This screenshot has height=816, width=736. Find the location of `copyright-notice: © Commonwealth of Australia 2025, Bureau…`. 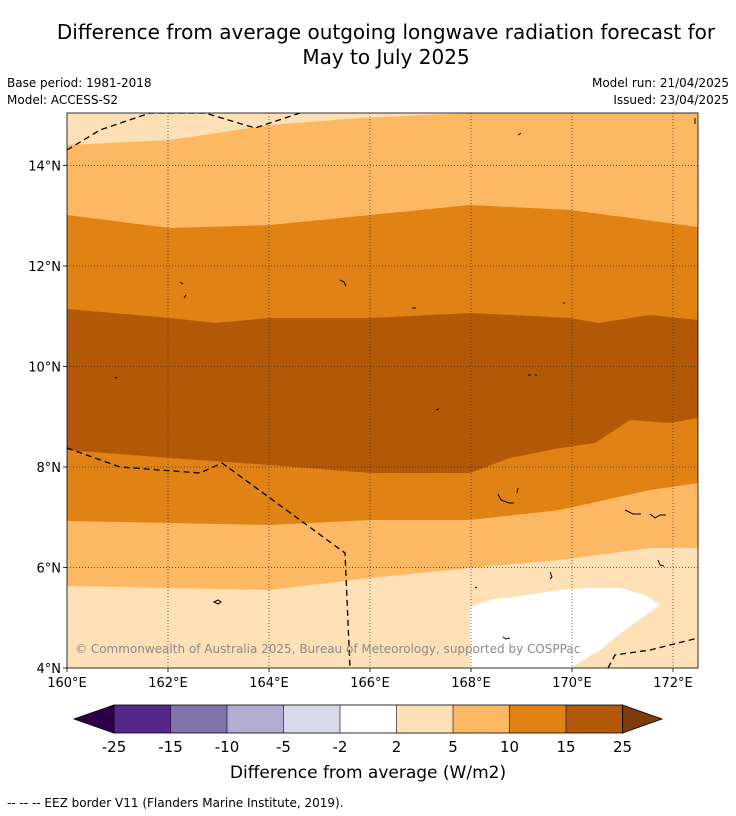

copyright-notice: © Commonwealth of Australia 2025, Bureau… is located at coordinates (327, 649).